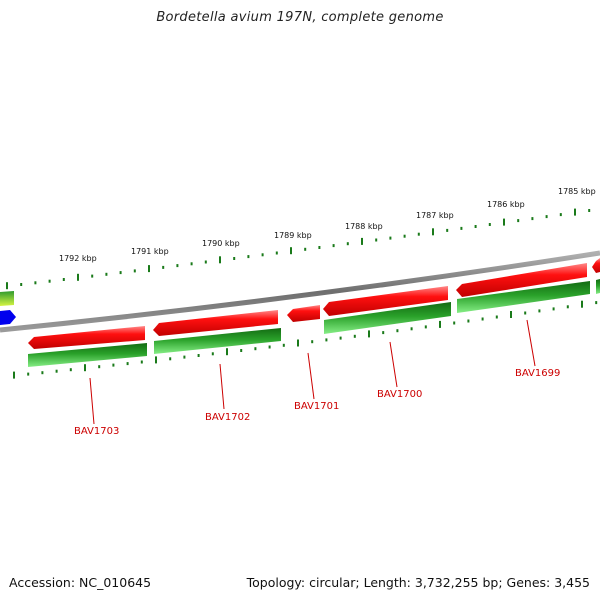 The height and width of the screenshot is (600, 600). I want to click on gene-arrows-red, so click(307, 306).